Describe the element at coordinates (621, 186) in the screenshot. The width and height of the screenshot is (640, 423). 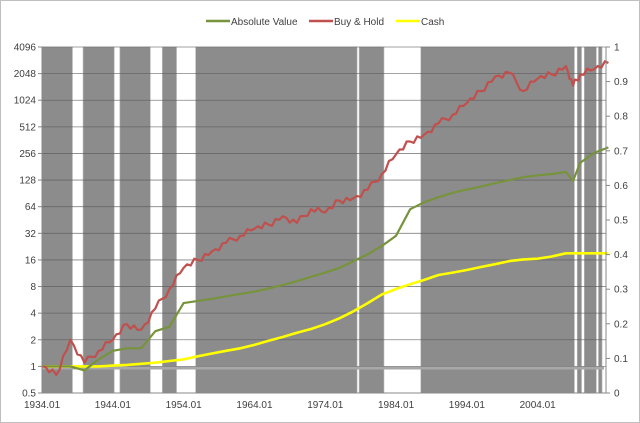
I see `y-right-tick-label: 0.6` at that location.